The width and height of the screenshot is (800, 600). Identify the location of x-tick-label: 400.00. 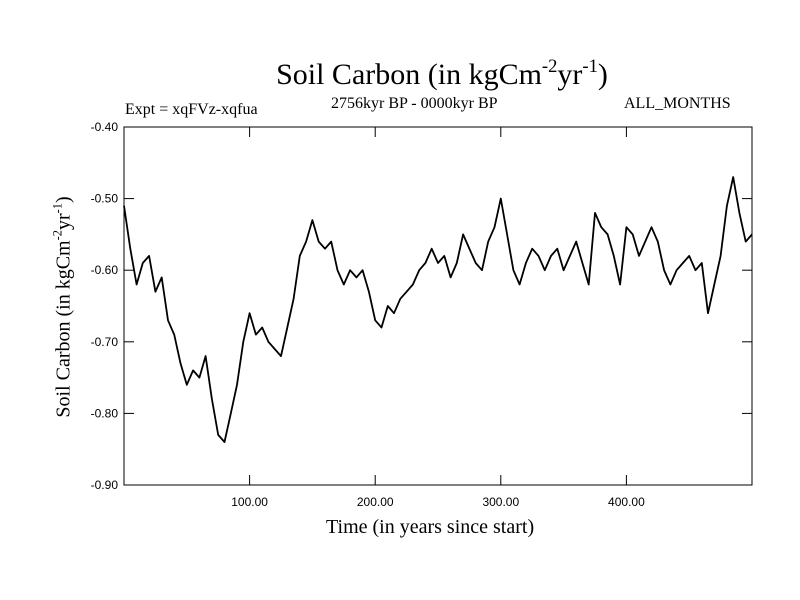
(626, 502).